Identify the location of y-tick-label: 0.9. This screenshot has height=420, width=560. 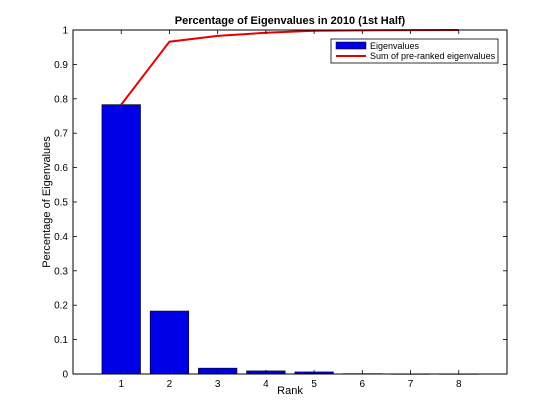
(61, 65).